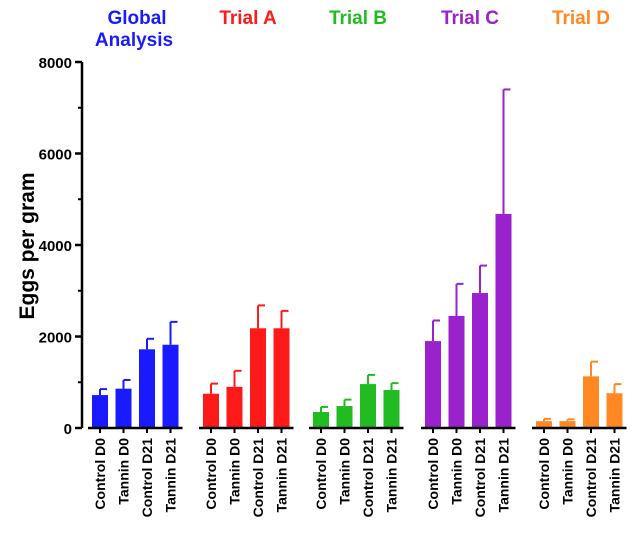  Describe the element at coordinates (27, 245) in the screenshot. I see `y-axis-label: Eggs per gram` at that location.